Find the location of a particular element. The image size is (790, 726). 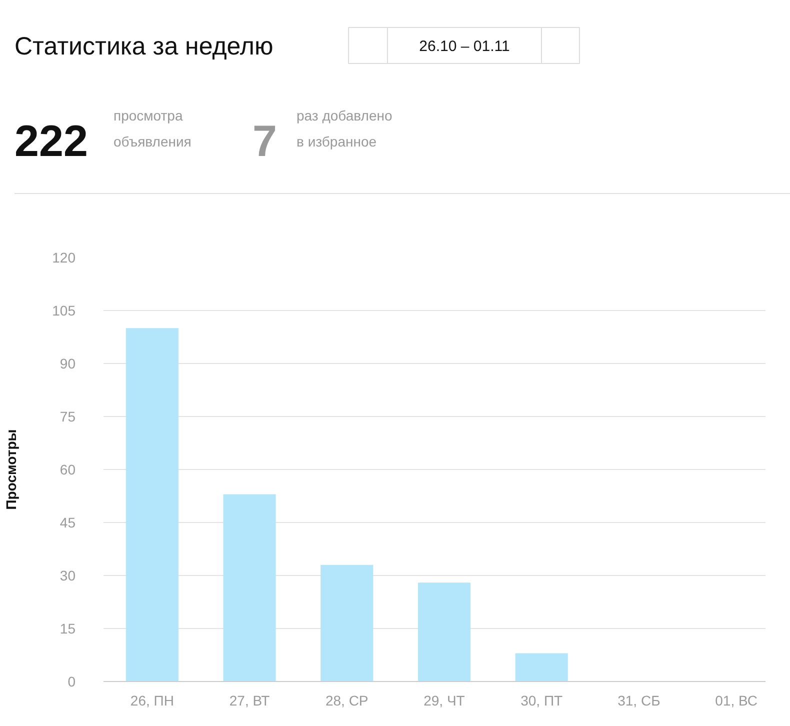

x-tick-label: 29, ЧТ is located at coordinates (445, 700).